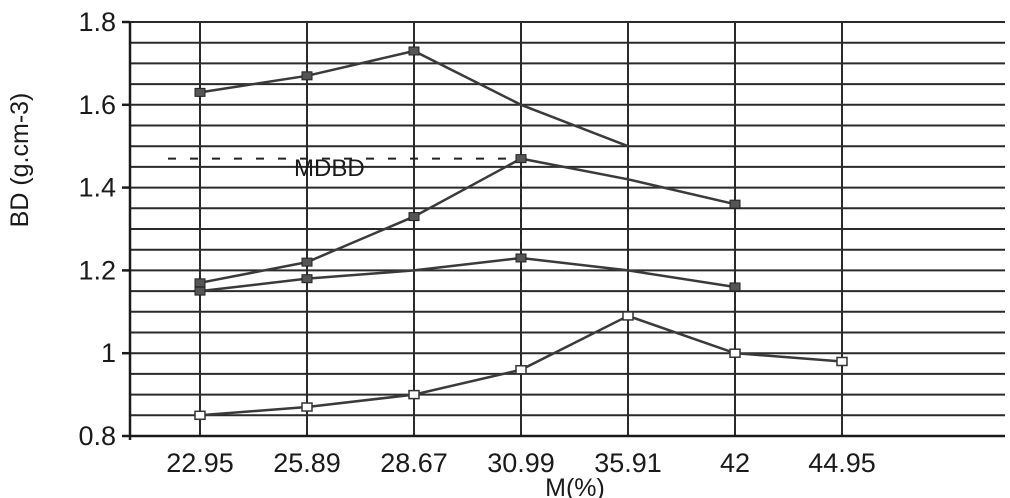  What do you see at coordinates (414, 463) in the screenshot?
I see `x-tick-label: 28.67` at bounding box center [414, 463].